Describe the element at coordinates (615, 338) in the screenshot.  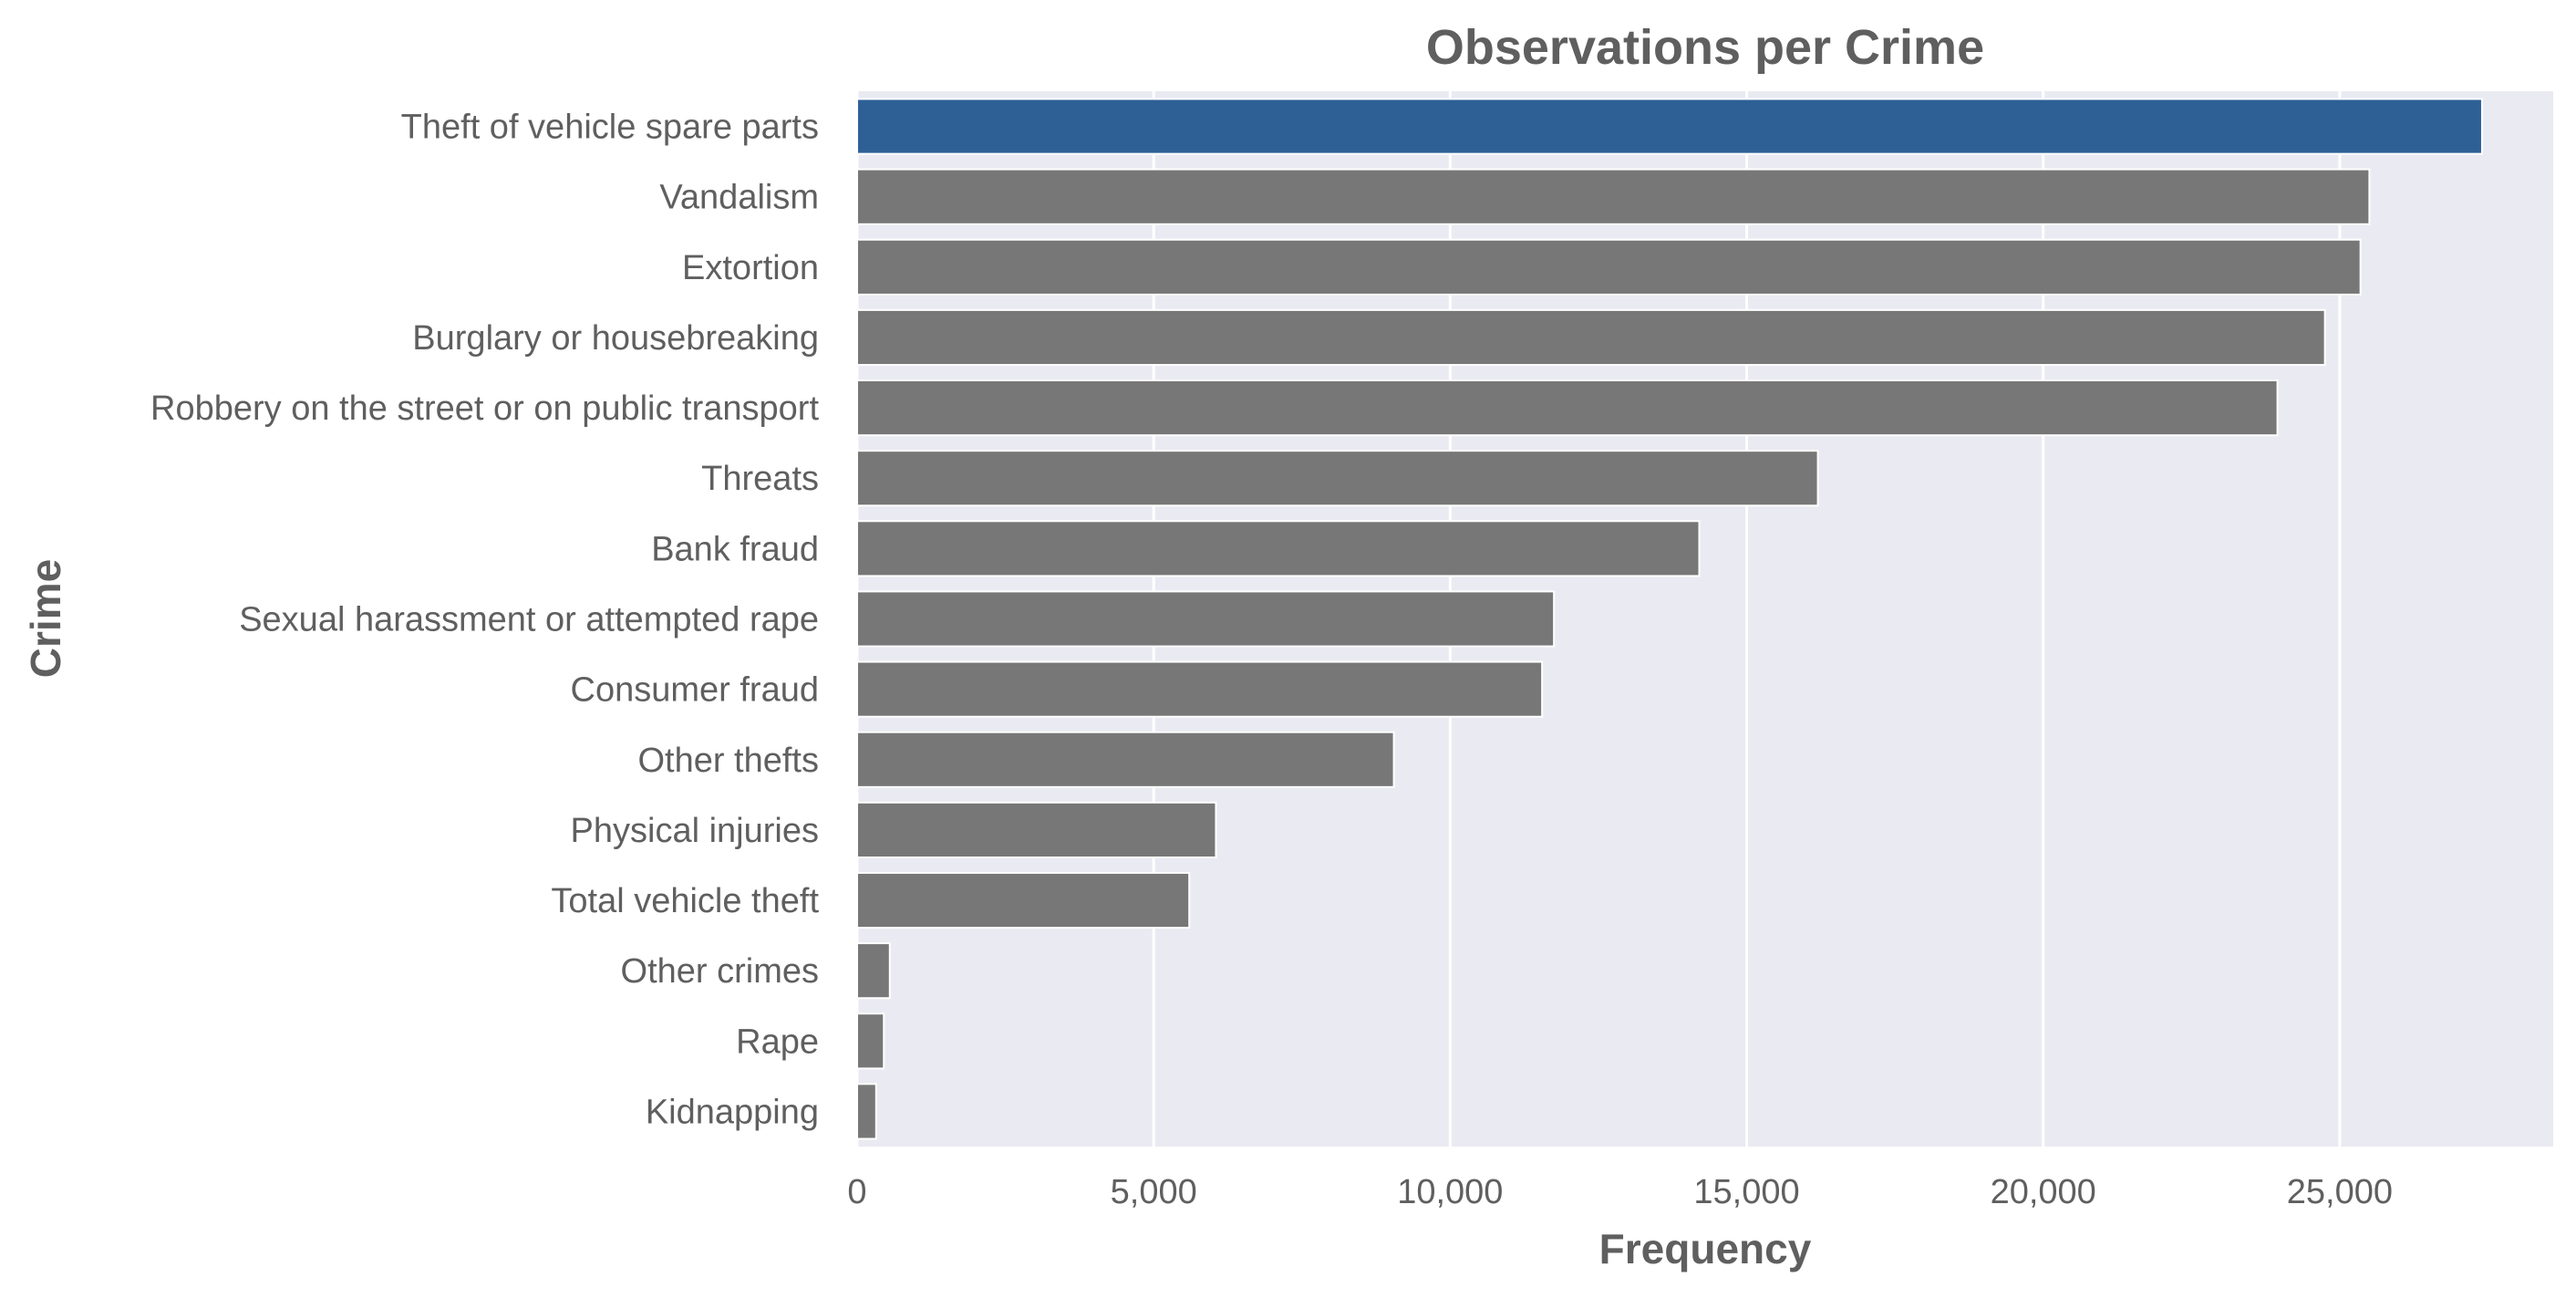
I see `category-label: Burglary or housebreaking` at that location.